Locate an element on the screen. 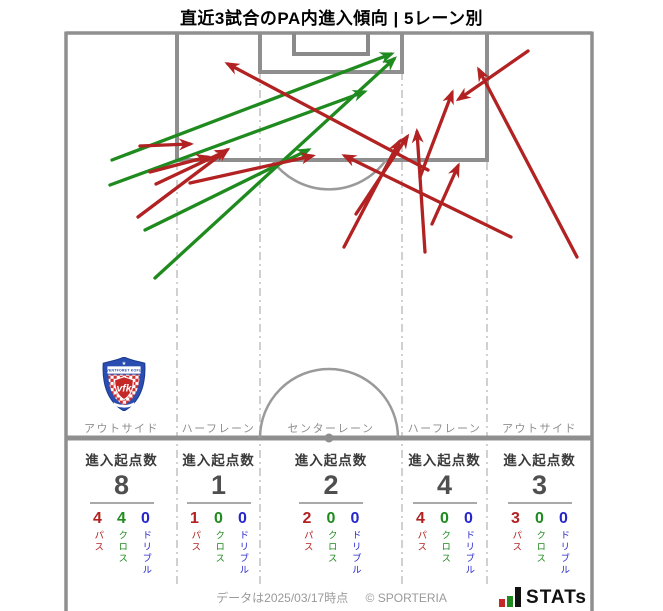  stats-brand: STATs is located at coordinates (542, 596).